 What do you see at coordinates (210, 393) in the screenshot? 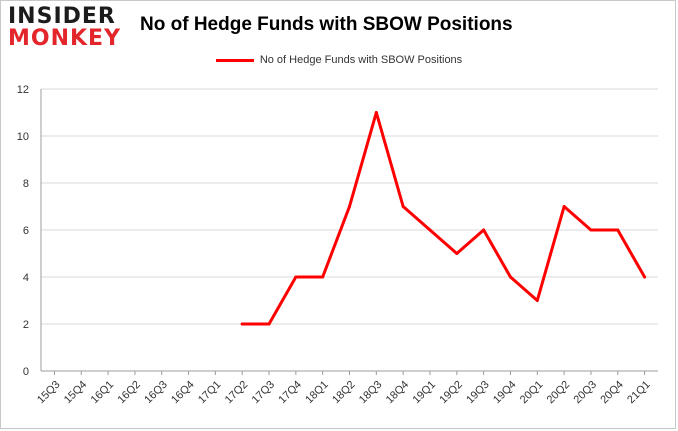
I see `x-tick-label: 17Q1` at bounding box center [210, 393].